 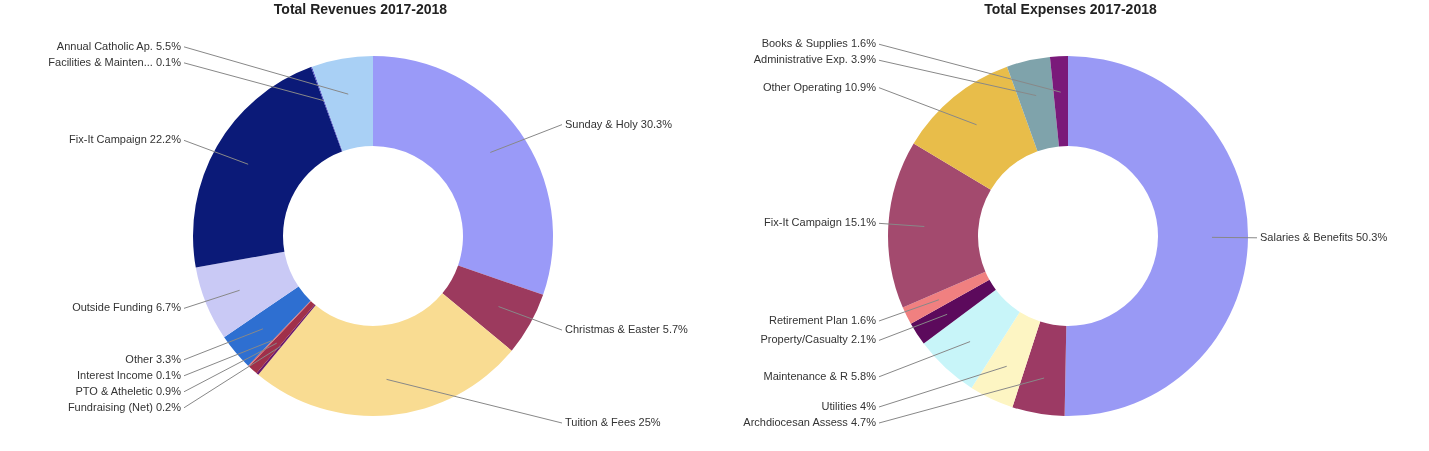 I want to click on slice-label: Fundraising (Net) 0.2%, so click(x=124, y=406).